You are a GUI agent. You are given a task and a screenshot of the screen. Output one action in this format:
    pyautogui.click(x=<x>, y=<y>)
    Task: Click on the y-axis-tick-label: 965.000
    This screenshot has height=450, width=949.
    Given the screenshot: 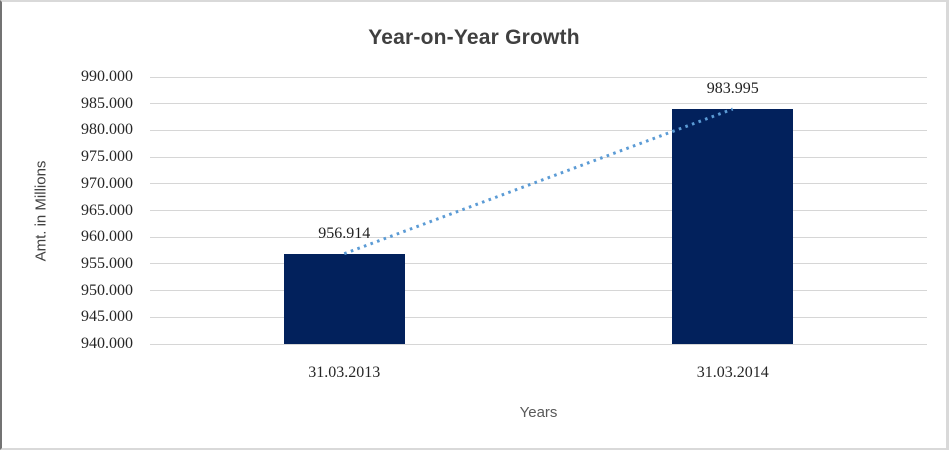 What is the action you would take?
    pyautogui.click(x=107, y=210)
    